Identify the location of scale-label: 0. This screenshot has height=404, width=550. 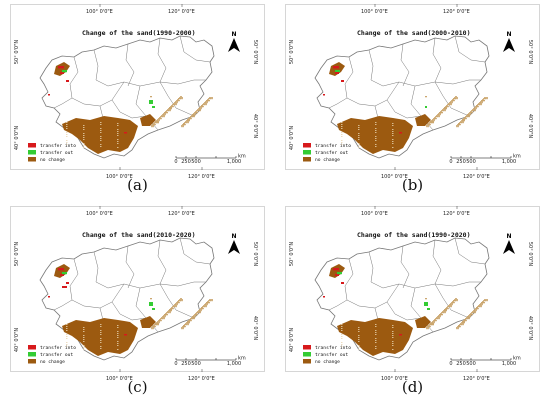
(450, 162).